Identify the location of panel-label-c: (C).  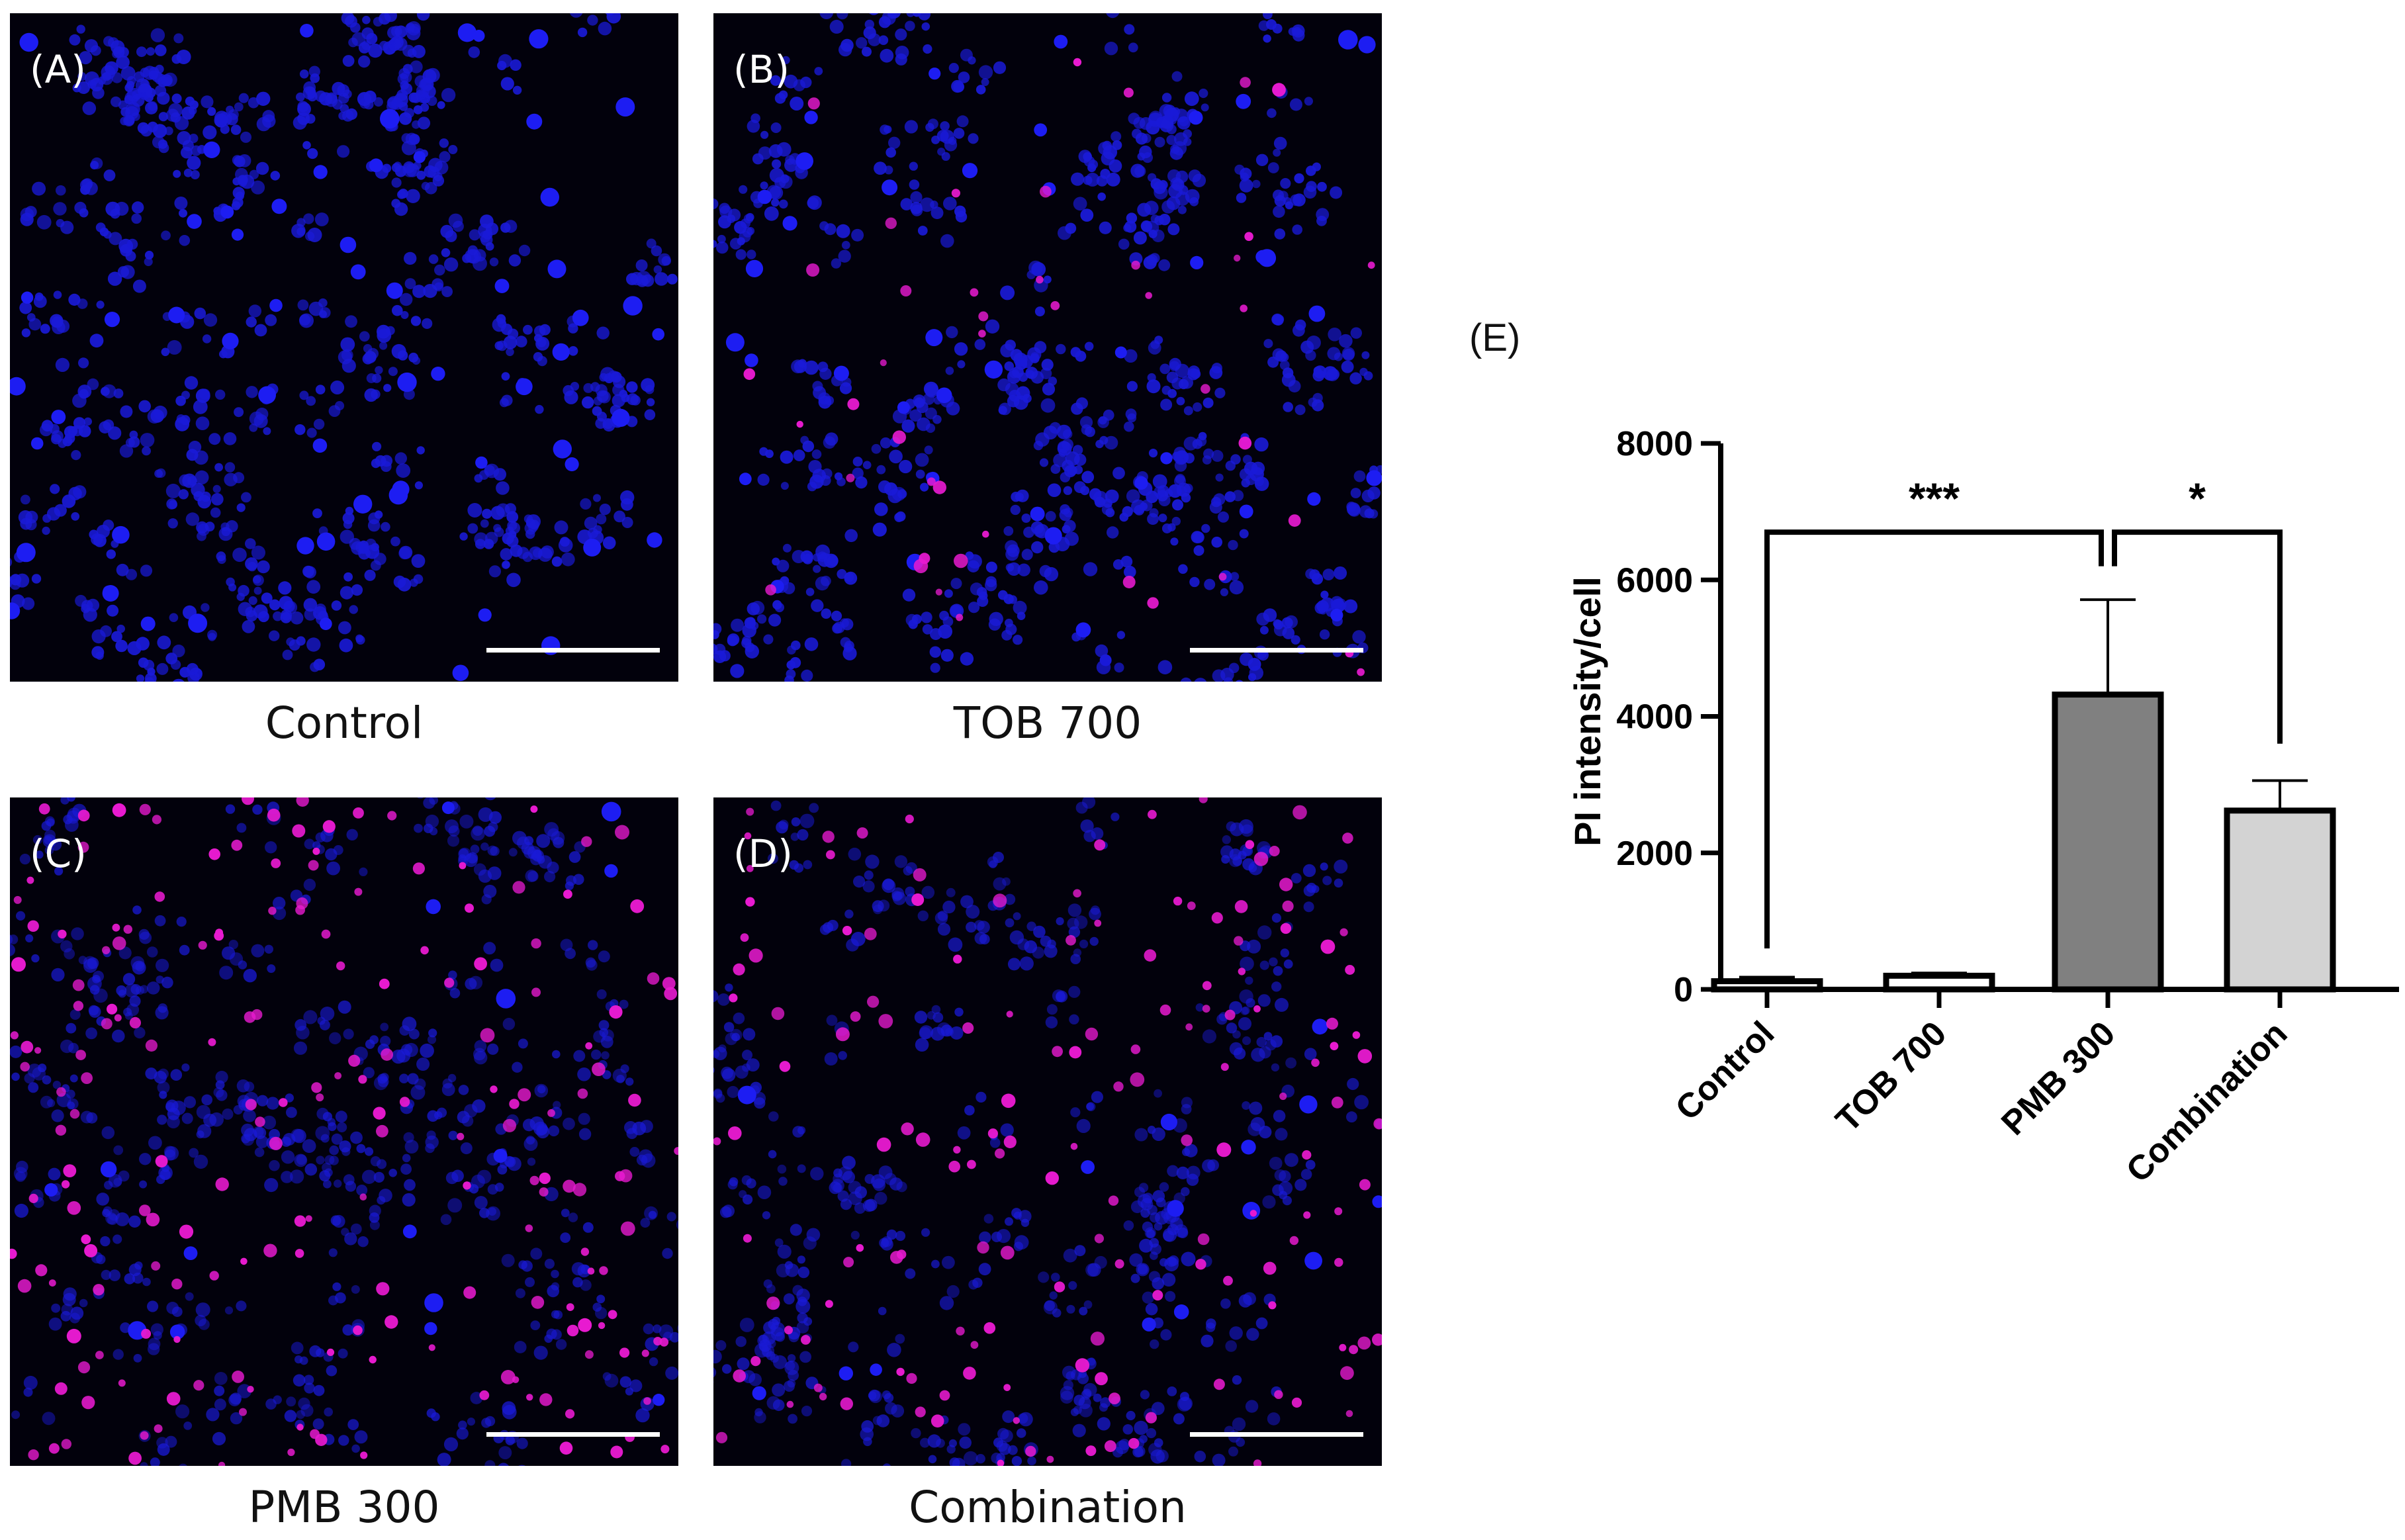
(58, 853).